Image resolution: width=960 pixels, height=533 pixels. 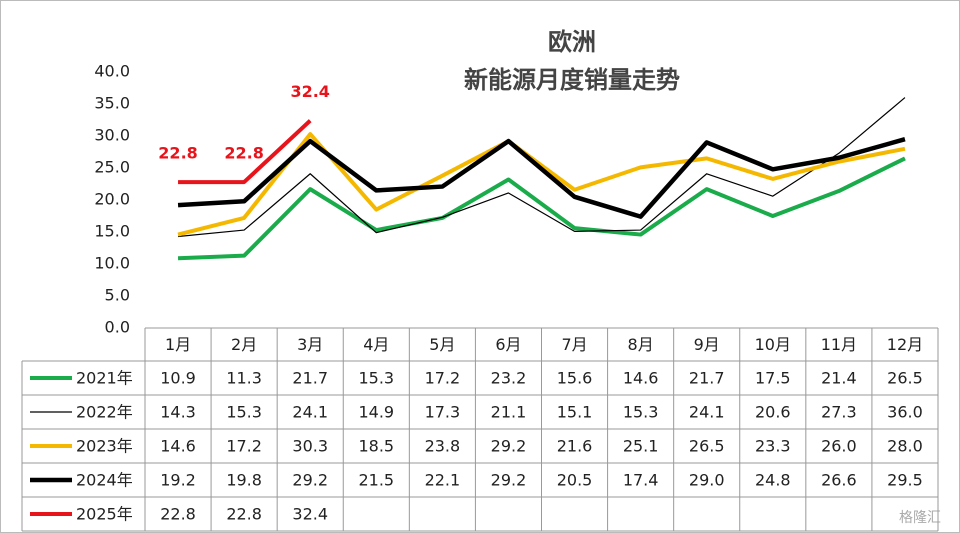 I want to click on table-cell: 32.4, so click(x=310, y=514).